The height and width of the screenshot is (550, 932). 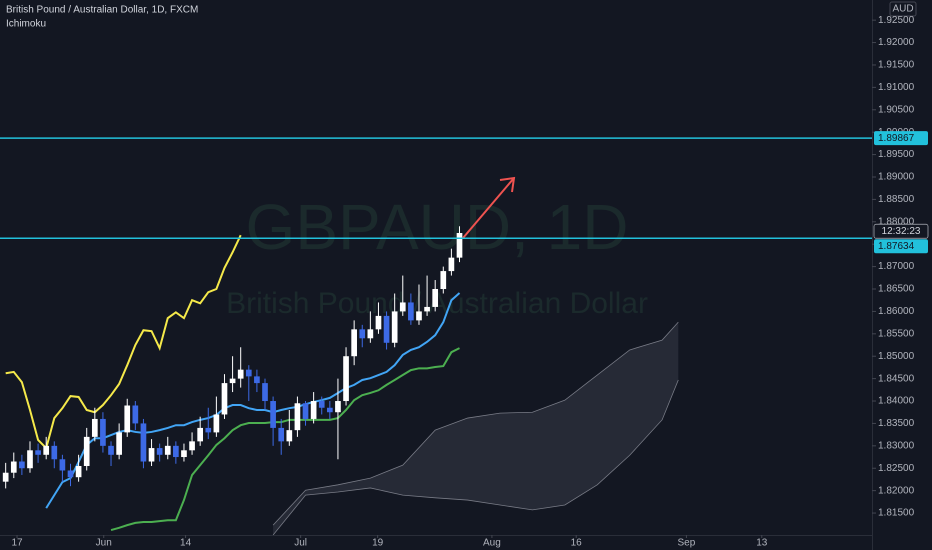 What do you see at coordinates (896, 490) in the screenshot?
I see `y-tick-label: 1.82000` at bounding box center [896, 490].